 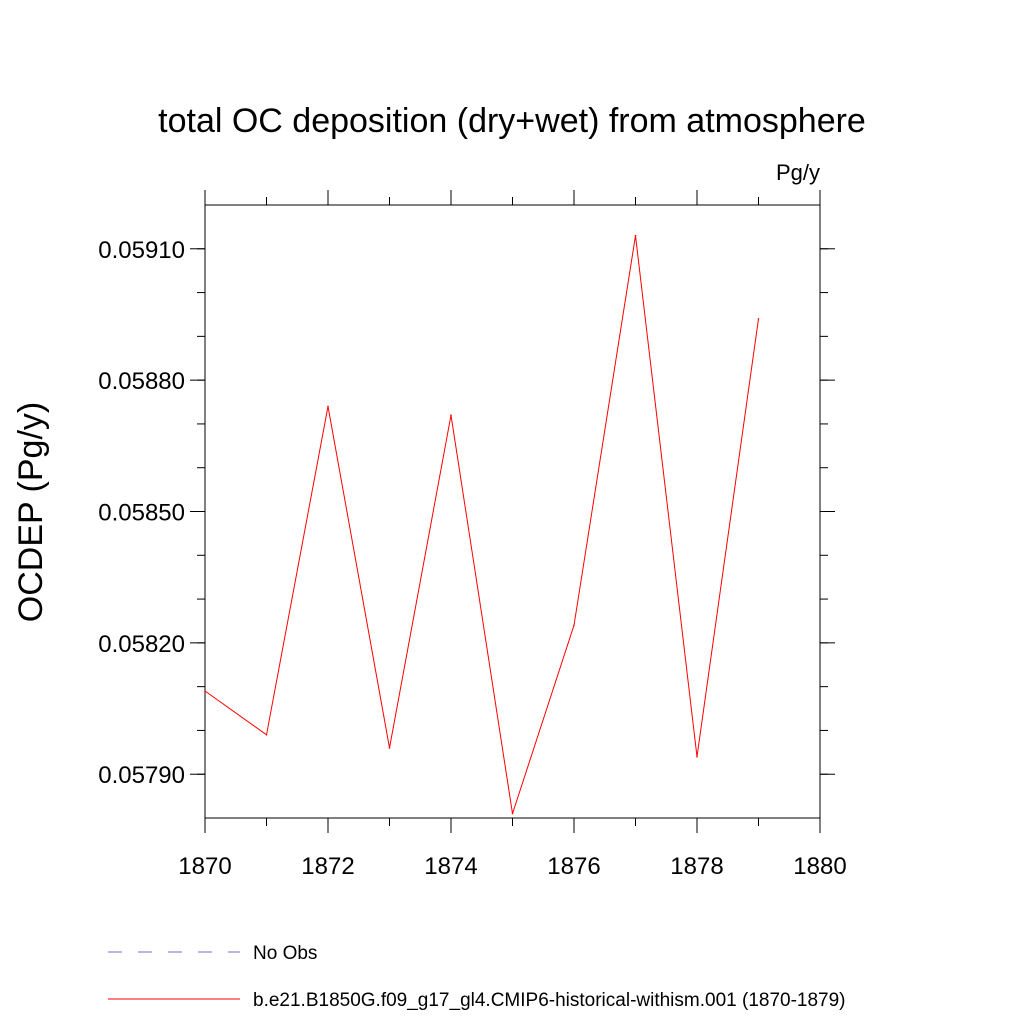 I want to click on y-tick-label: 0.05850, so click(x=141, y=513).